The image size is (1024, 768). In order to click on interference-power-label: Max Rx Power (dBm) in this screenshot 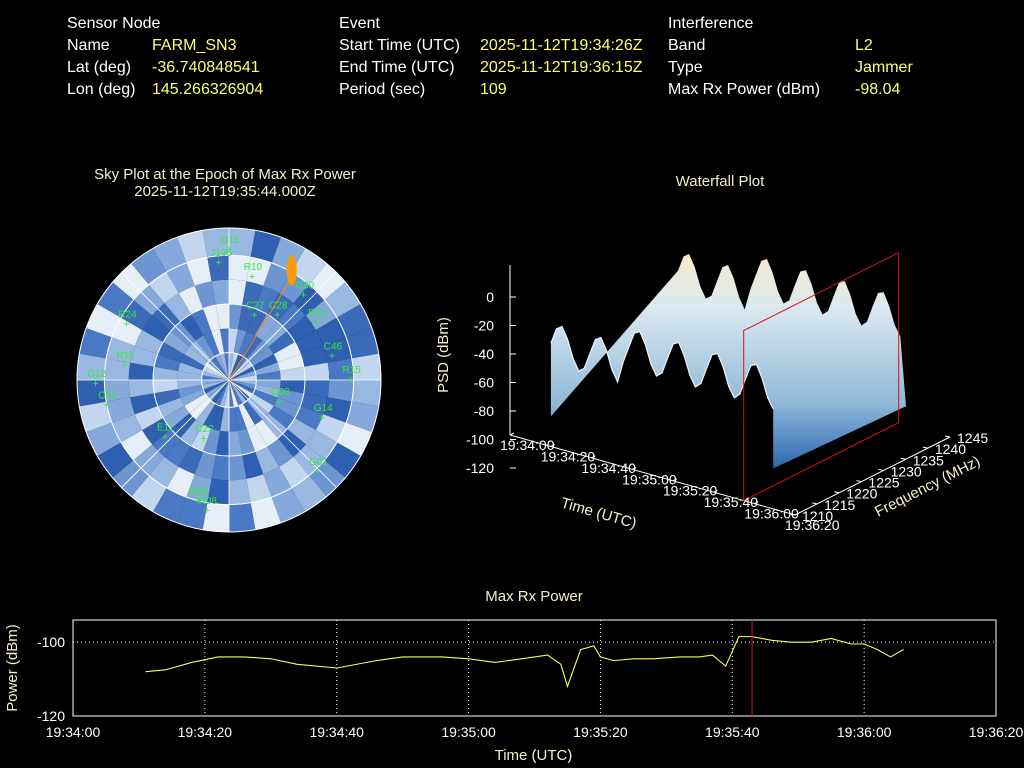, I will do `click(744, 89)`.